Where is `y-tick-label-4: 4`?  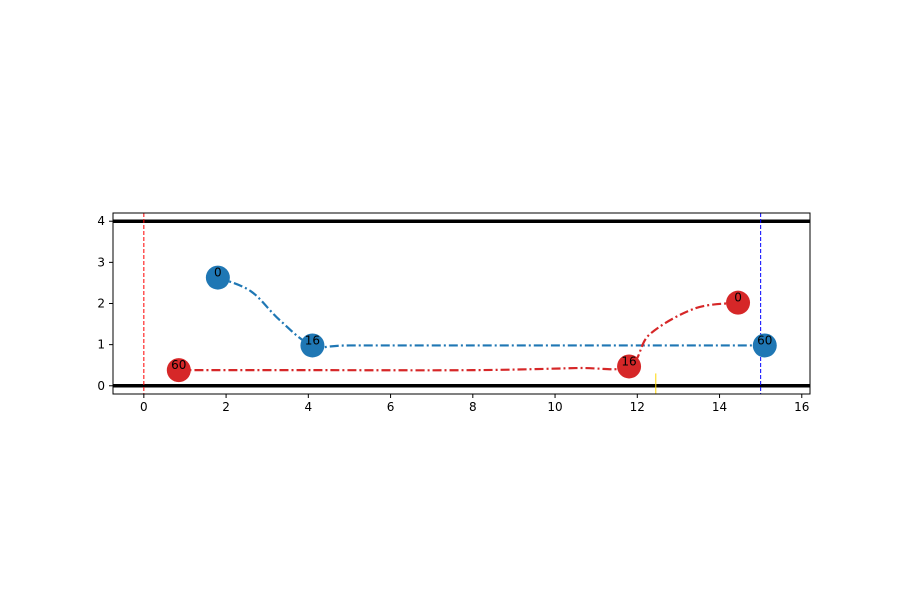
y-tick-label-4: 4 is located at coordinates (101, 221).